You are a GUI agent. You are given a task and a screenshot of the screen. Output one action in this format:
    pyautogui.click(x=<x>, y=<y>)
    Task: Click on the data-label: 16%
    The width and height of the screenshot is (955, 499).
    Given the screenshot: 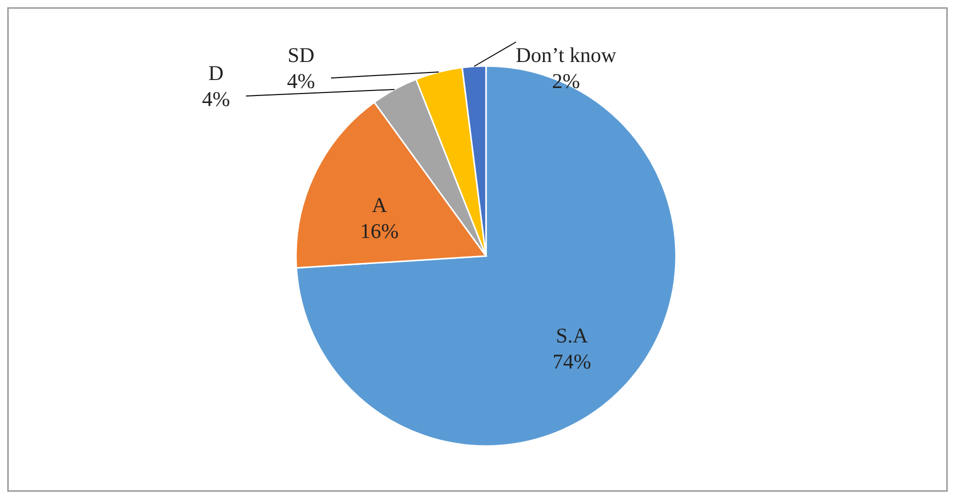 What is the action you would take?
    pyautogui.click(x=379, y=230)
    